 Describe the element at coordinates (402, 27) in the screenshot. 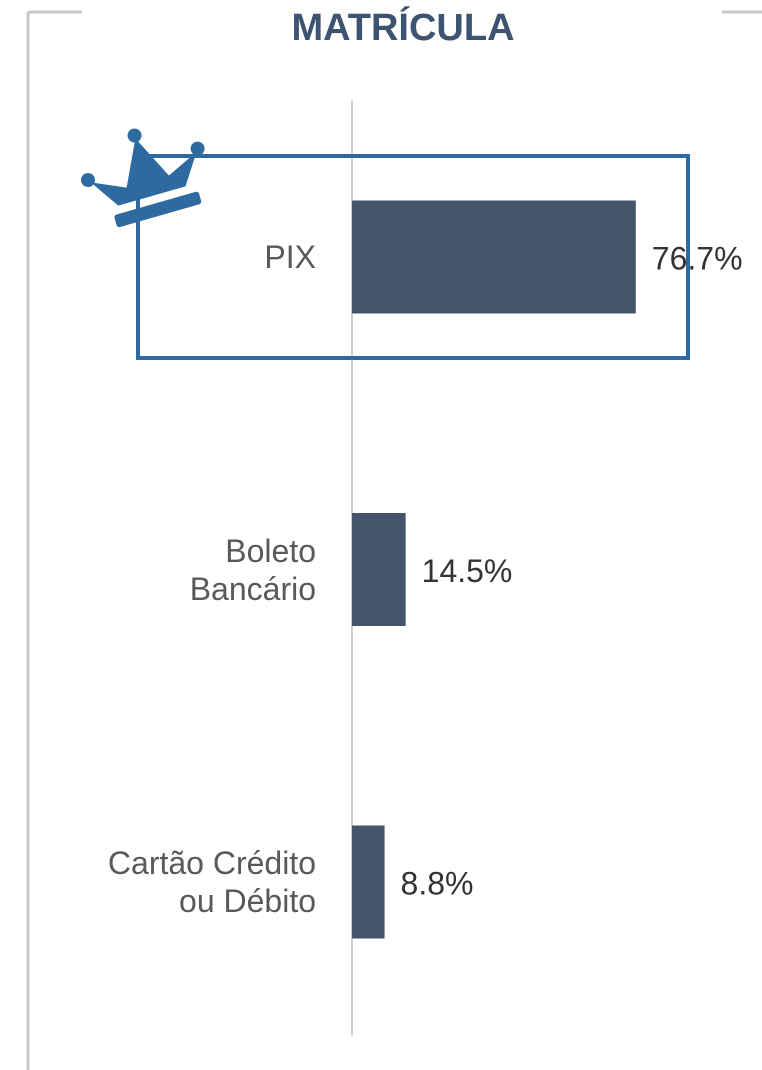

I see `chart-title: MATRÍCULA` at that location.